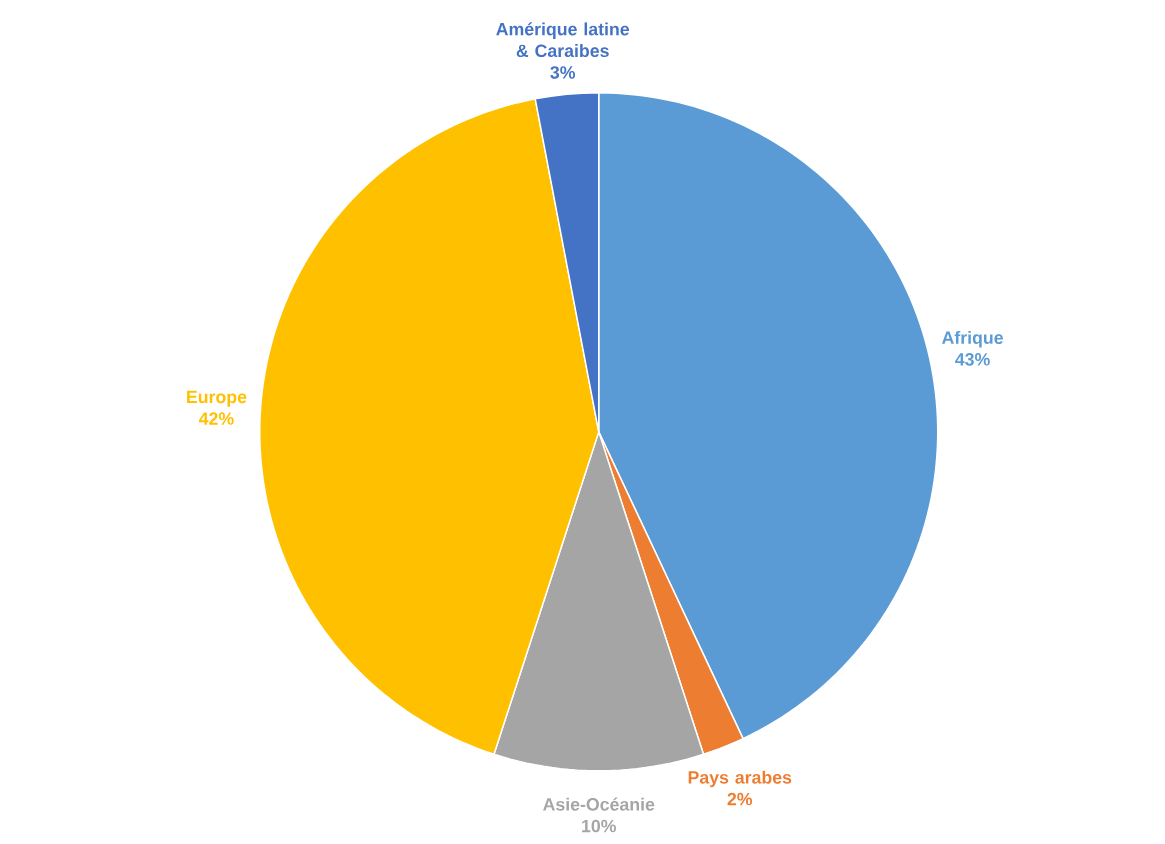  Describe the element at coordinates (740, 799) in the screenshot. I see `data-label: 2%` at that location.